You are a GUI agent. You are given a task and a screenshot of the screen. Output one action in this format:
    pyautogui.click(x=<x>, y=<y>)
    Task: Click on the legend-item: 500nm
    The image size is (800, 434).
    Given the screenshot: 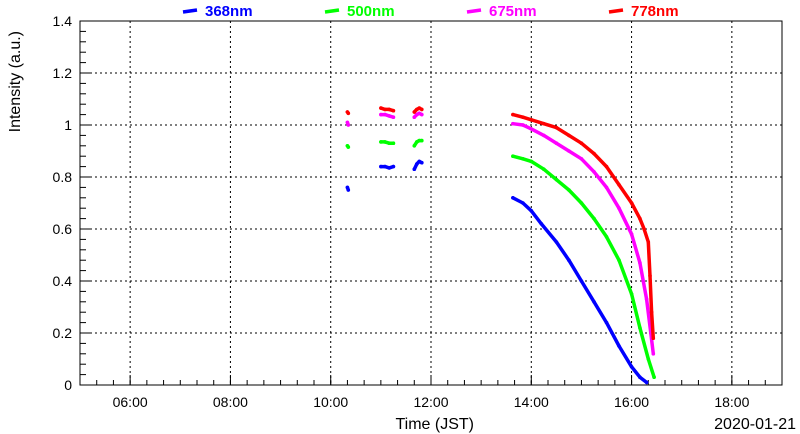 What is the action you would take?
    pyautogui.click(x=359, y=11)
    